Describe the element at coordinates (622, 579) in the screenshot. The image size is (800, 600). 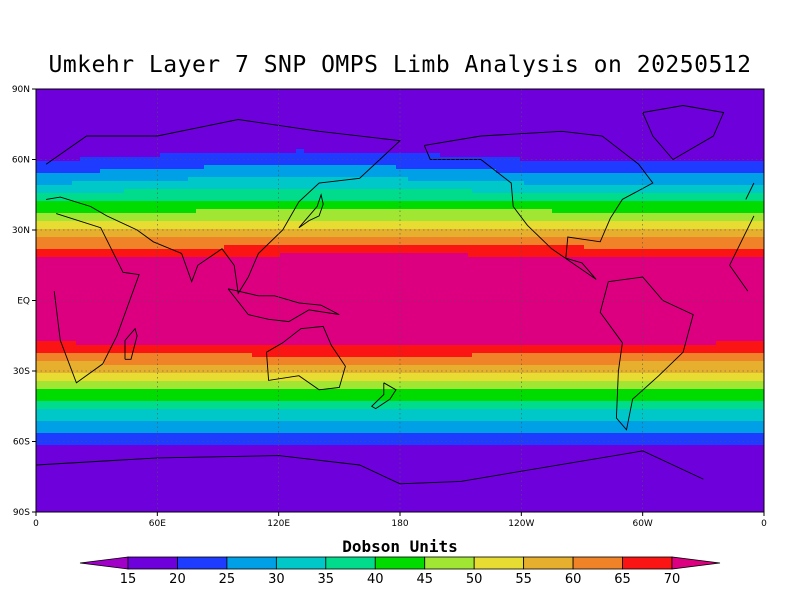
I see `colorbar-level-label: 65` at that location.